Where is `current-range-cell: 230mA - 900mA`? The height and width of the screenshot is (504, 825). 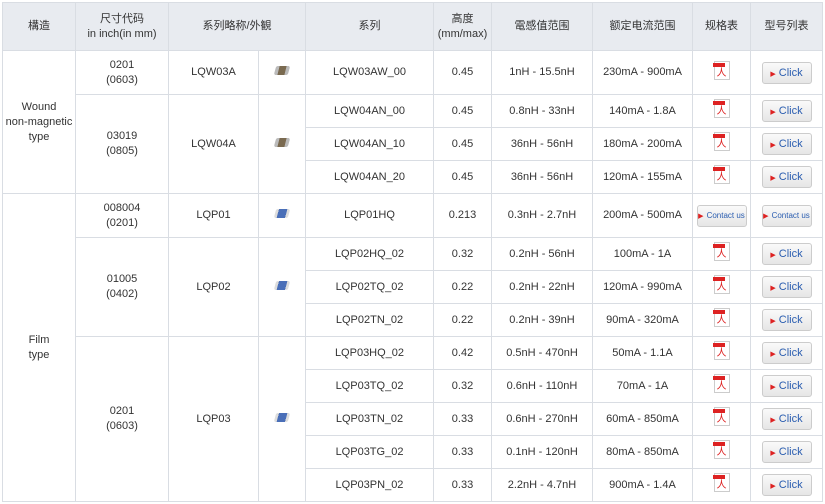 current-range-cell: 230mA - 900mA is located at coordinates (642, 72).